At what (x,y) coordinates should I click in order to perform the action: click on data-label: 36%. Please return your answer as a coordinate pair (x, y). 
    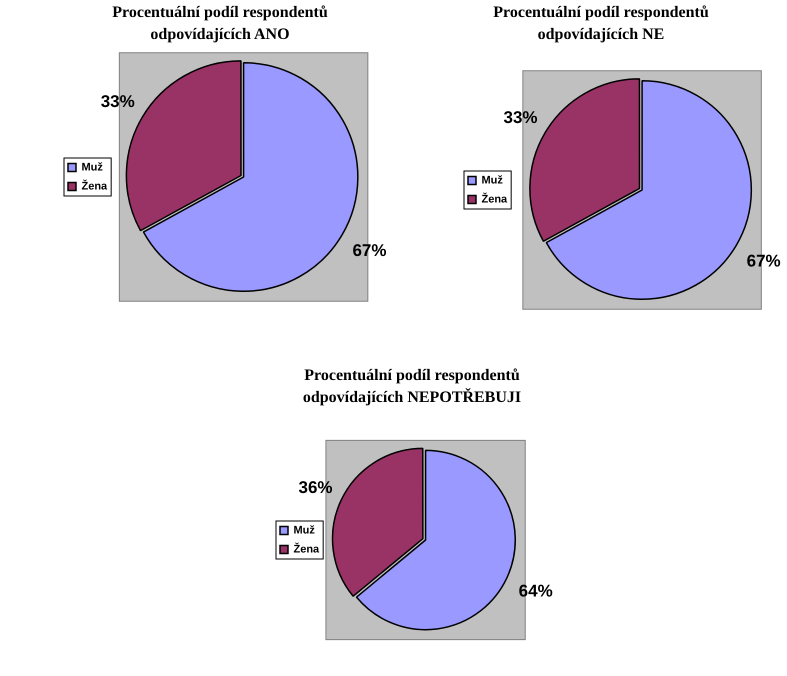
    Looking at the image, I should click on (315, 487).